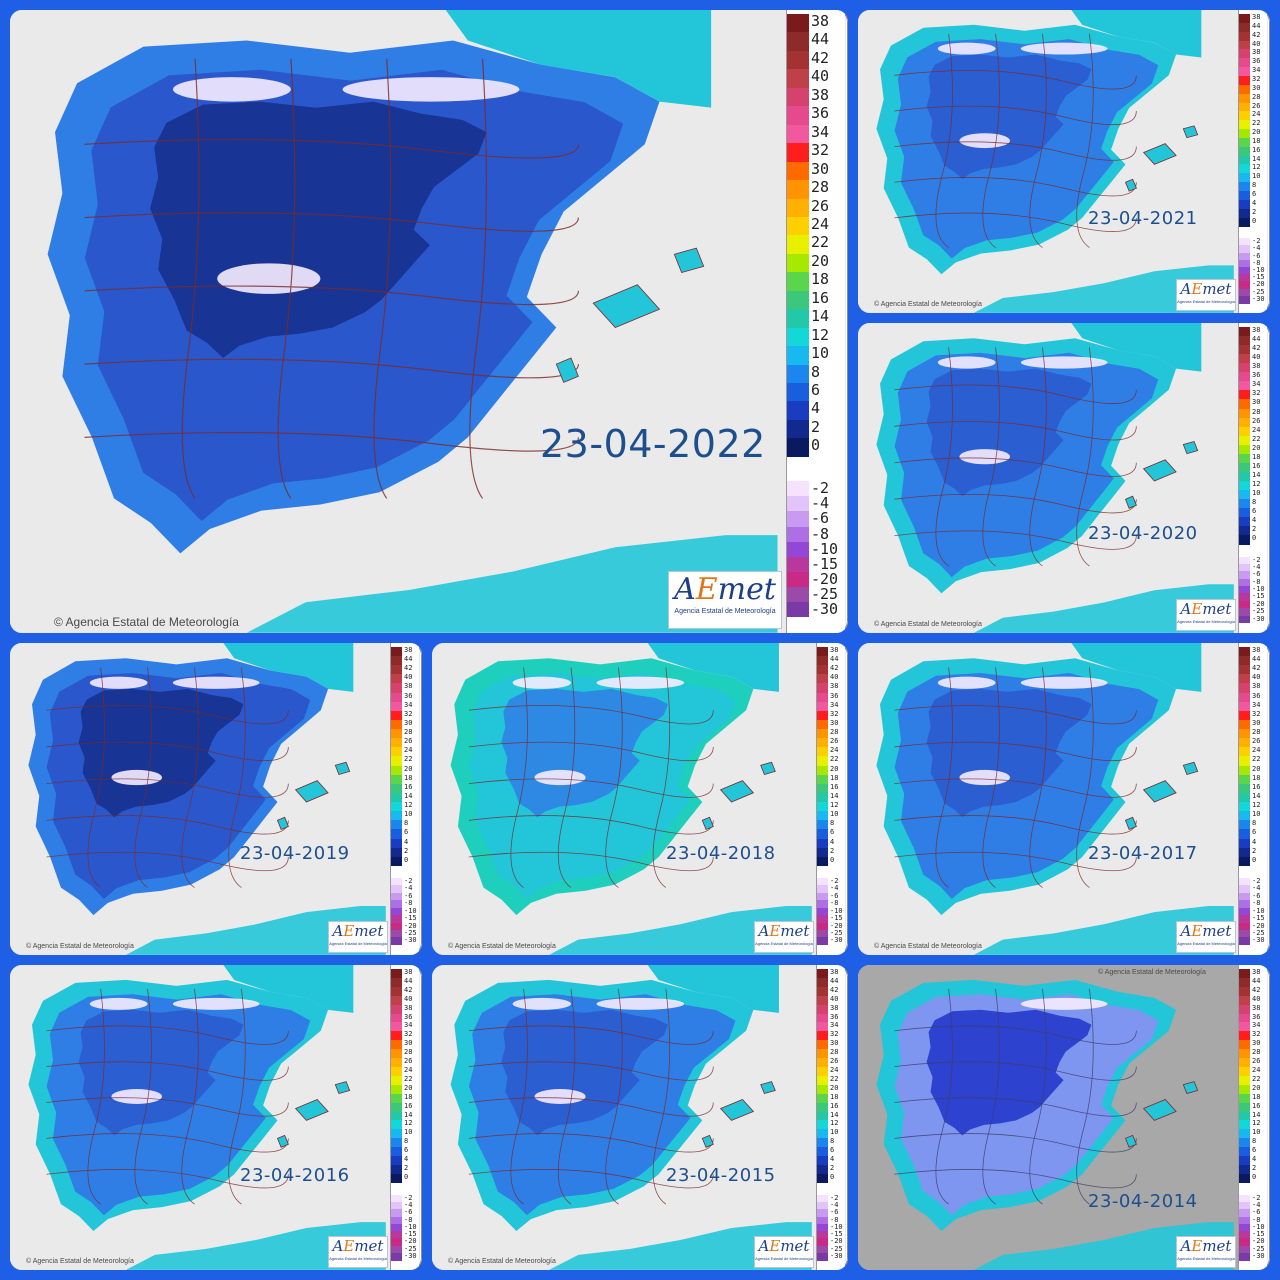 The width and height of the screenshot is (1280, 1280). I want to click on legend-label: 42, so click(820, 57).